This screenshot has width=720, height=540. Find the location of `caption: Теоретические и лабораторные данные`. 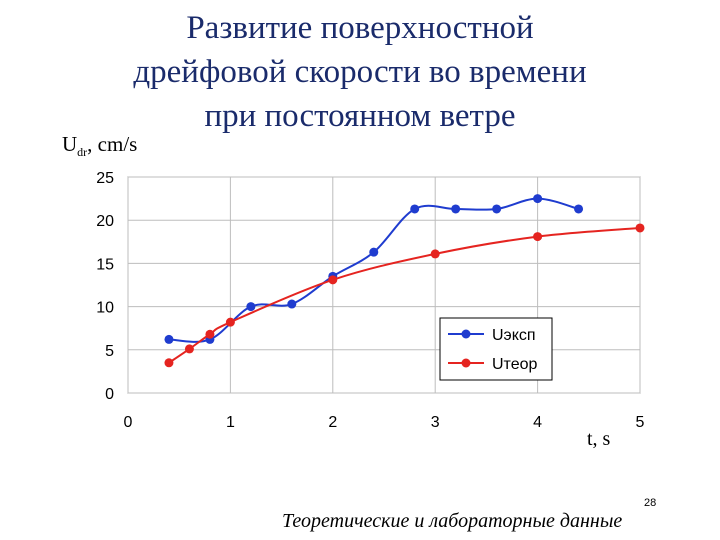

caption: Теоретические и лабораторные данные is located at coordinates (452, 521).